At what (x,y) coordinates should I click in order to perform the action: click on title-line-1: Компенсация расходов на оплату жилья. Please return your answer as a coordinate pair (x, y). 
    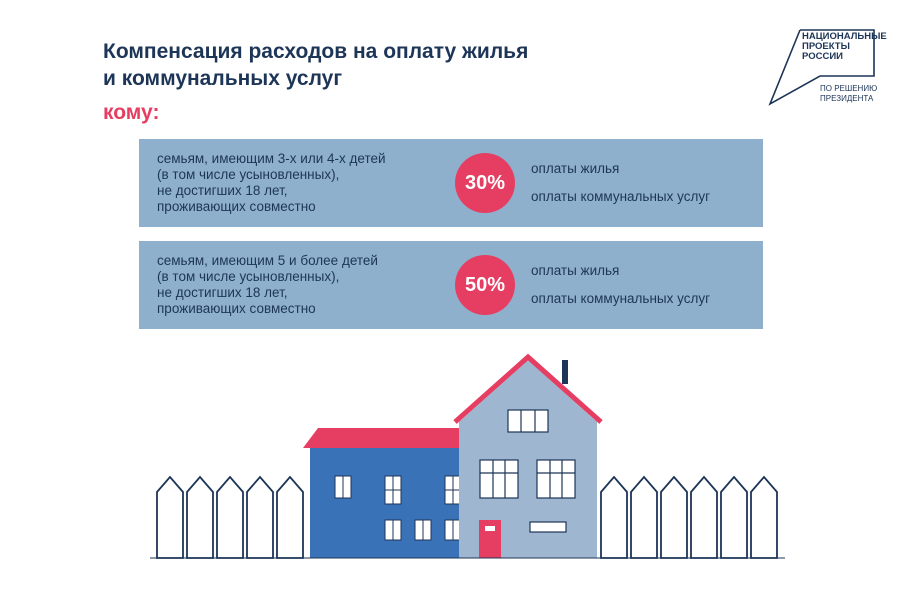
    Looking at the image, I should click on (316, 51).